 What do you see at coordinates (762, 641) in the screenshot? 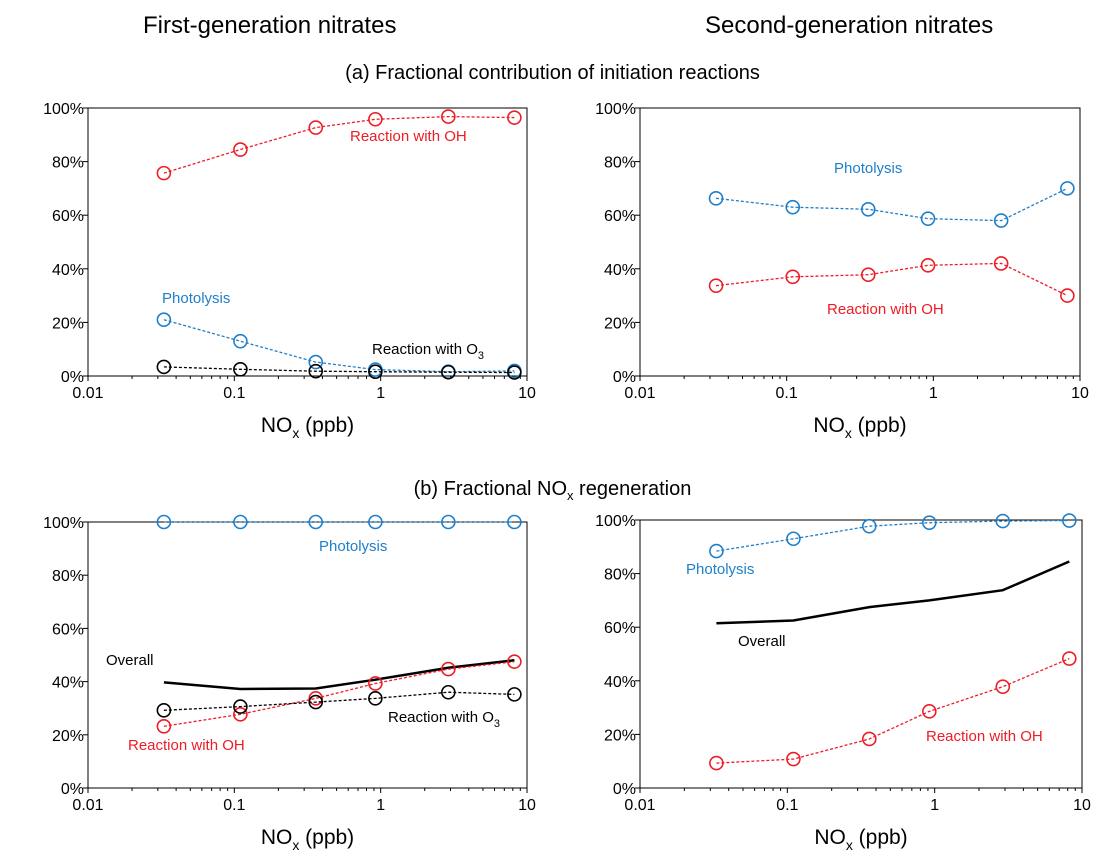
I see `series-label-text: Overall` at bounding box center [762, 641].